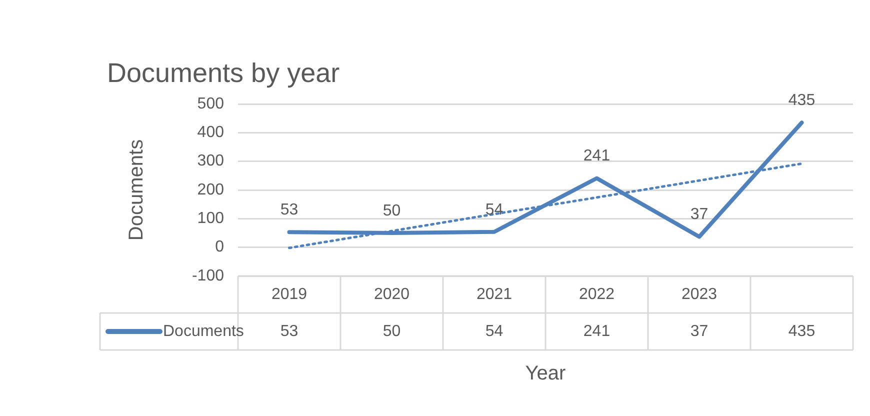 The width and height of the screenshot is (870, 416). Describe the element at coordinates (210, 103) in the screenshot. I see `y-tick-label: 500` at that location.